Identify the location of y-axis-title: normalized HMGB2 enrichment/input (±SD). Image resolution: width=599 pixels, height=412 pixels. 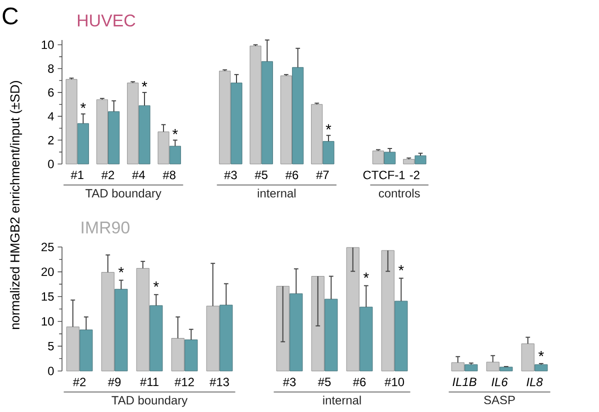
(16, 204).